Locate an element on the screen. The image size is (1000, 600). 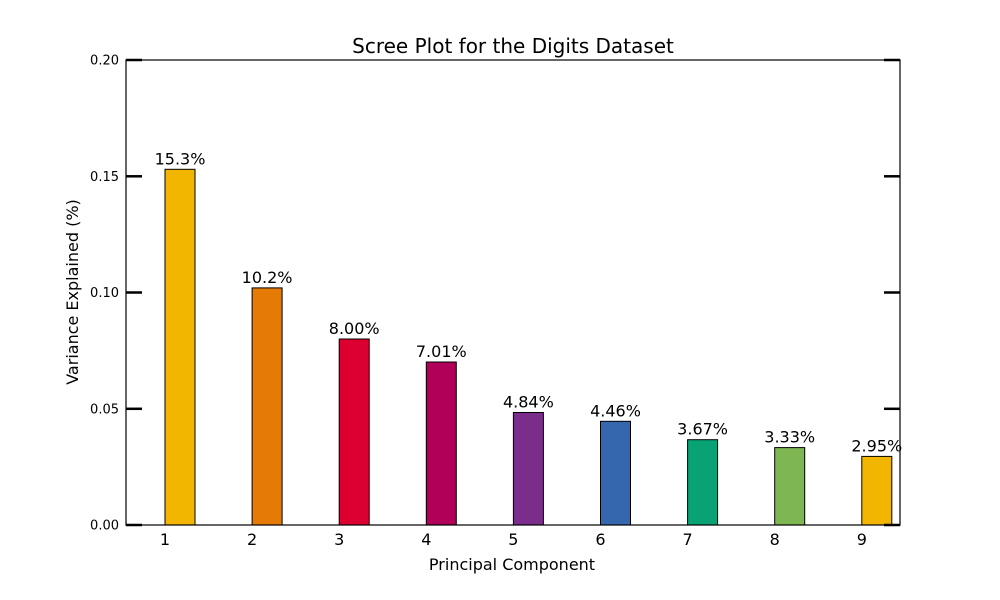
x-tick-label: 3 is located at coordinates (339, 539).